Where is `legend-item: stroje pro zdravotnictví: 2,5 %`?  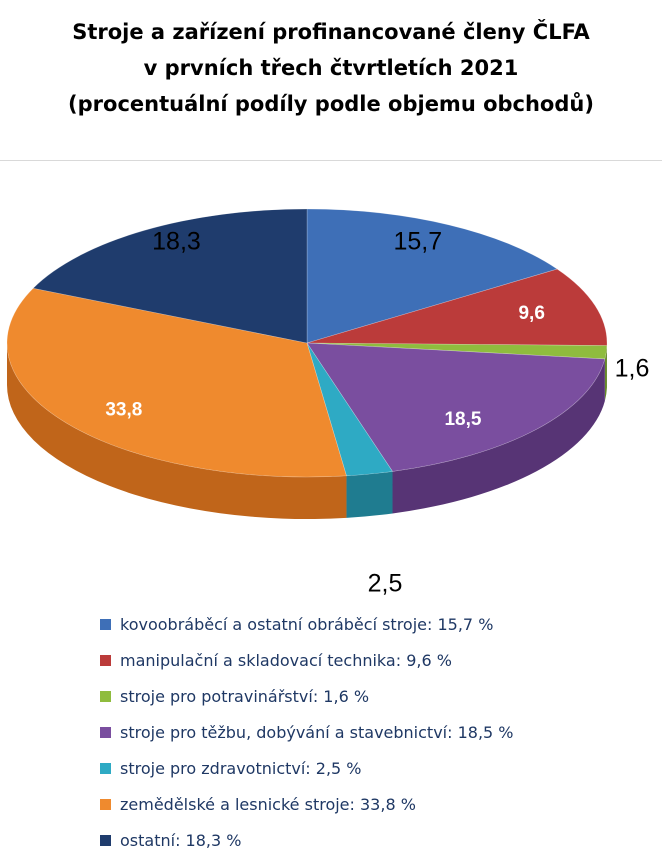
legend-item: stroje pro zdravotnictví: 2,5 % is located at coordinates (307, 768).